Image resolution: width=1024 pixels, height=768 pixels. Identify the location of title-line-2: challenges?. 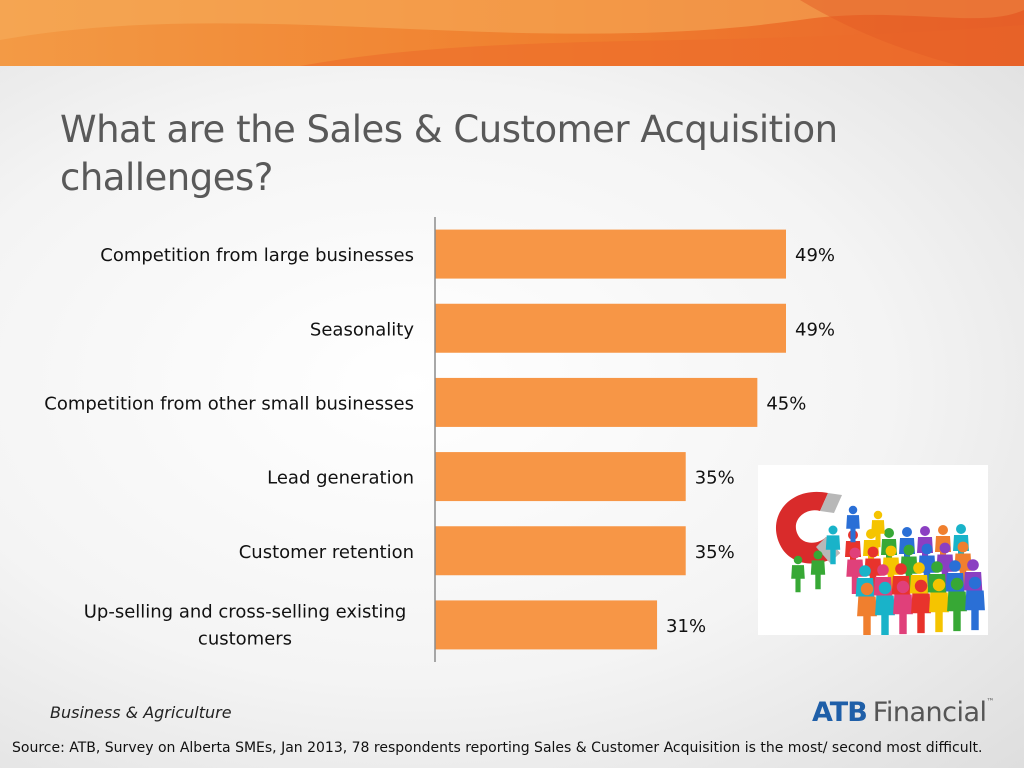
(166, 177).